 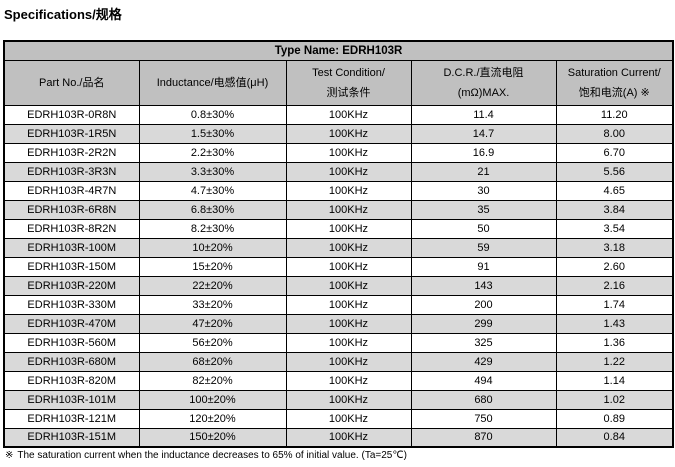 I want to click on dcr-cell: 14.7, so click(x=483, y=133).